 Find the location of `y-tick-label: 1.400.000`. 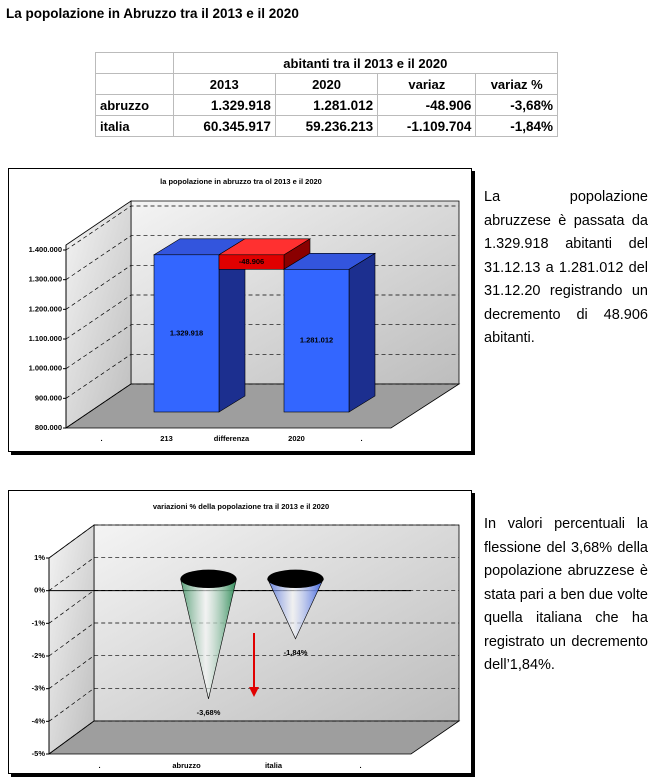

y-tick-label: 1.400.000 is located at coordinates (45, 249).